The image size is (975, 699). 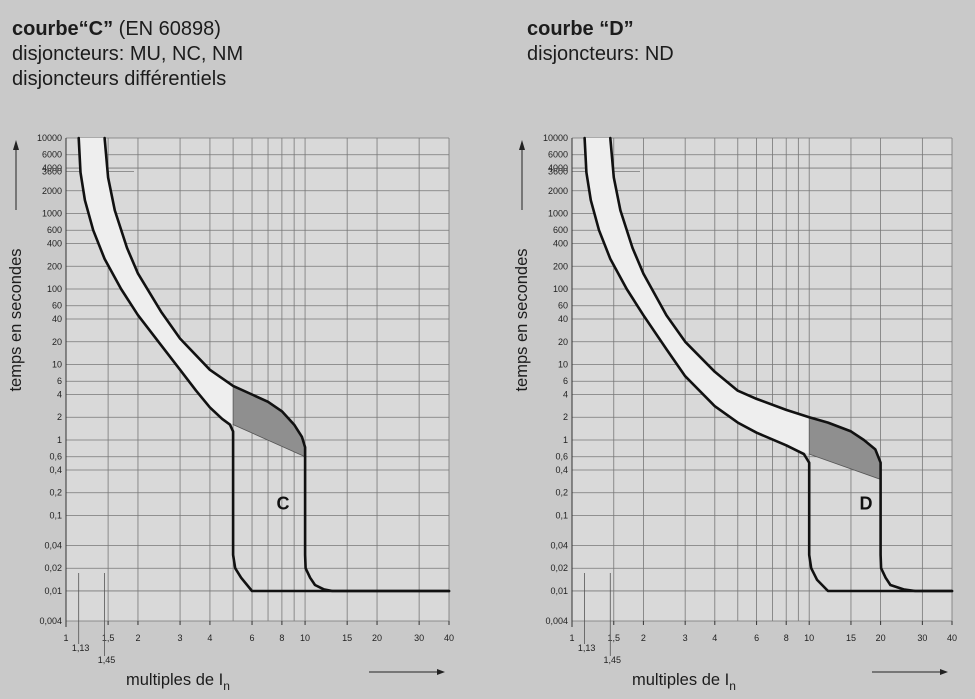 I want to click on curve-label-c: C, so click(x=283, y=503).